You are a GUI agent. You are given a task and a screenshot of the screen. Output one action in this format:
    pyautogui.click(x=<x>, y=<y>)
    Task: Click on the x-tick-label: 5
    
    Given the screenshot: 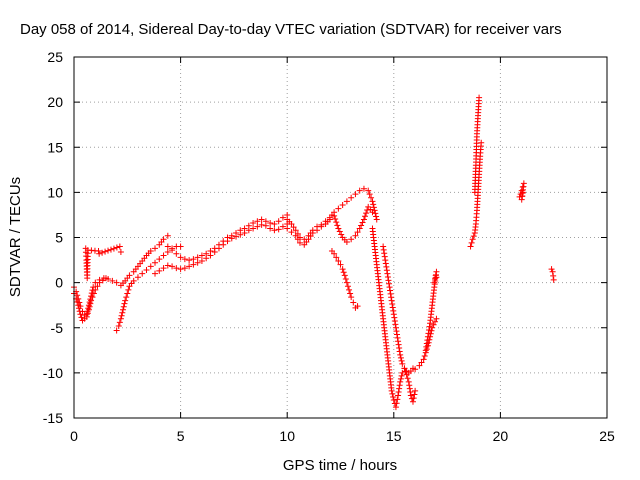 What is the action you would take?
    pyautogui.click(x=181, y=436)
    